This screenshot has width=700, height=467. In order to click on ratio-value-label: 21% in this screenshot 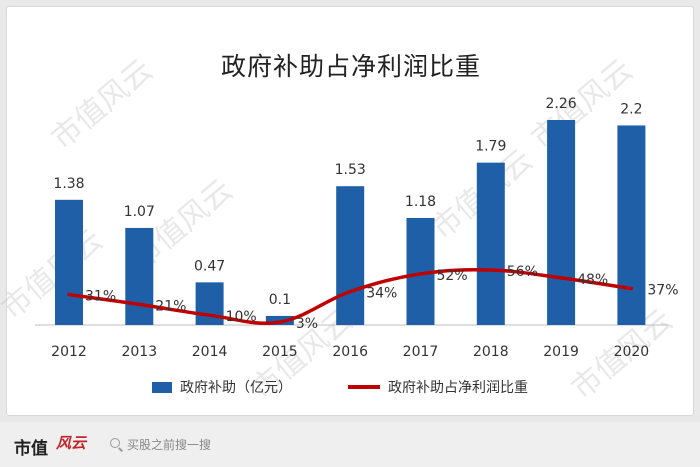, I will do `click(170, 306)`.